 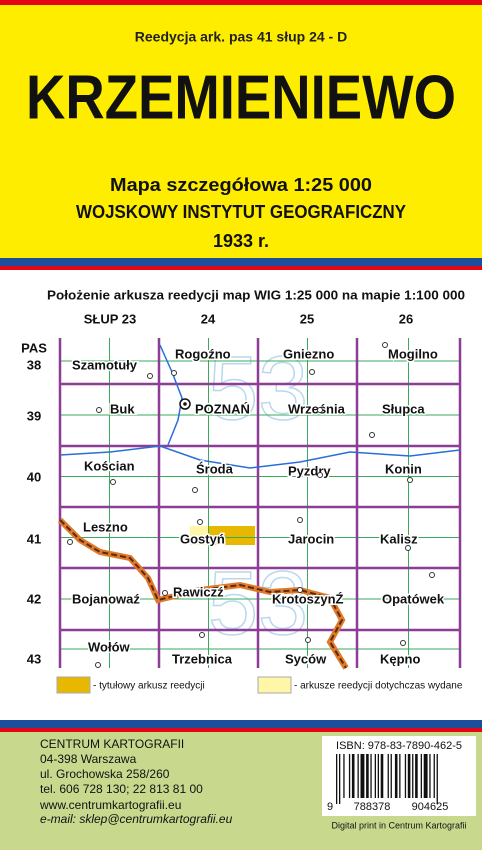 I want to click on place-name: Kościan, so click(x=109, y=465).